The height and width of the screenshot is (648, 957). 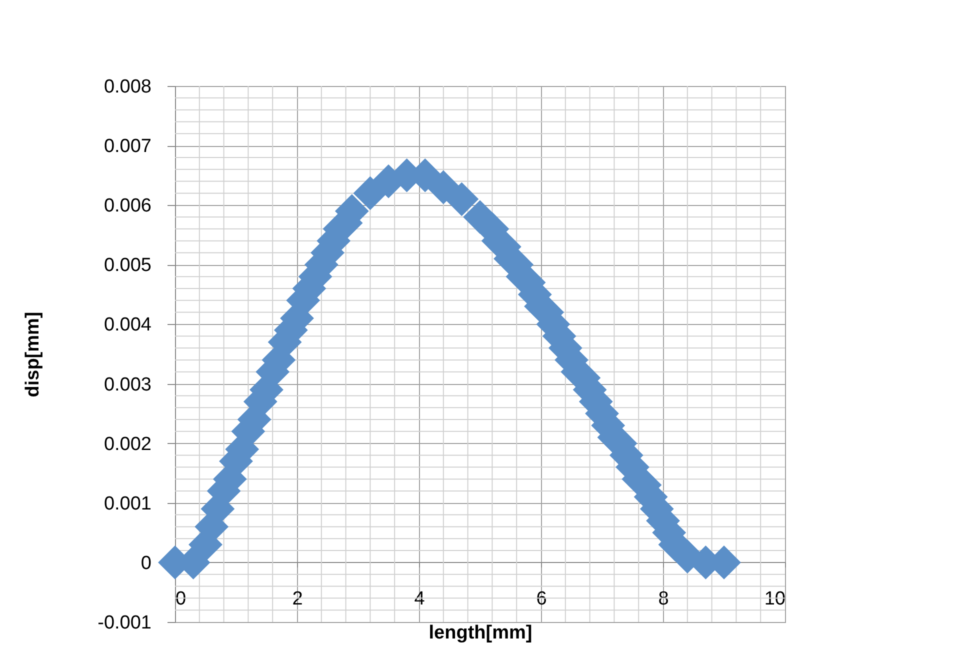 What do you see at coordinates (128, 385) in the screenshot?
I see `y-tick-label: 0.003` at bounding box center [128, 385].